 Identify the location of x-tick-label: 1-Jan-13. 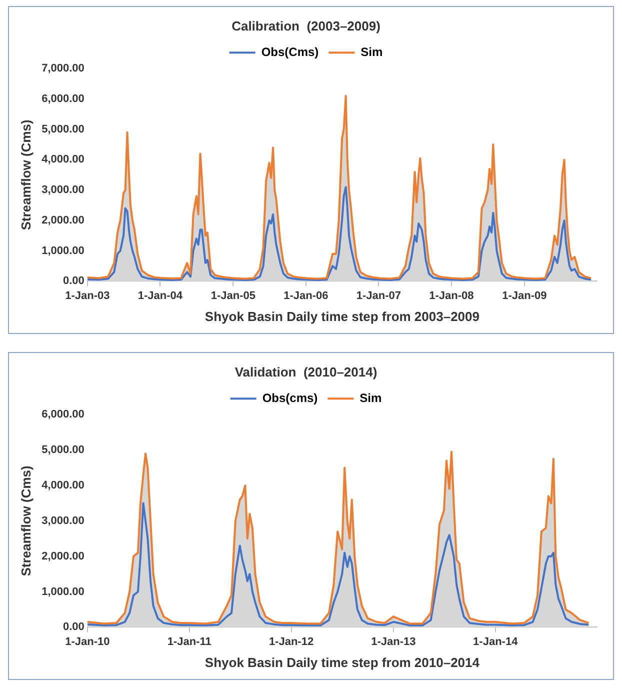
(393, 642).